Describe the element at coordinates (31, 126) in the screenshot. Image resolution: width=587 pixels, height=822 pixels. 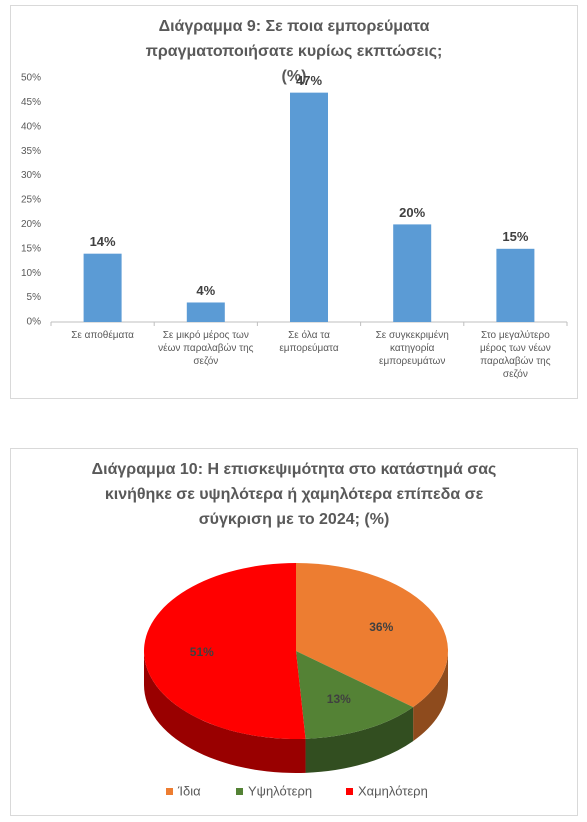
I see `y-tick-label: 40%` at that location.